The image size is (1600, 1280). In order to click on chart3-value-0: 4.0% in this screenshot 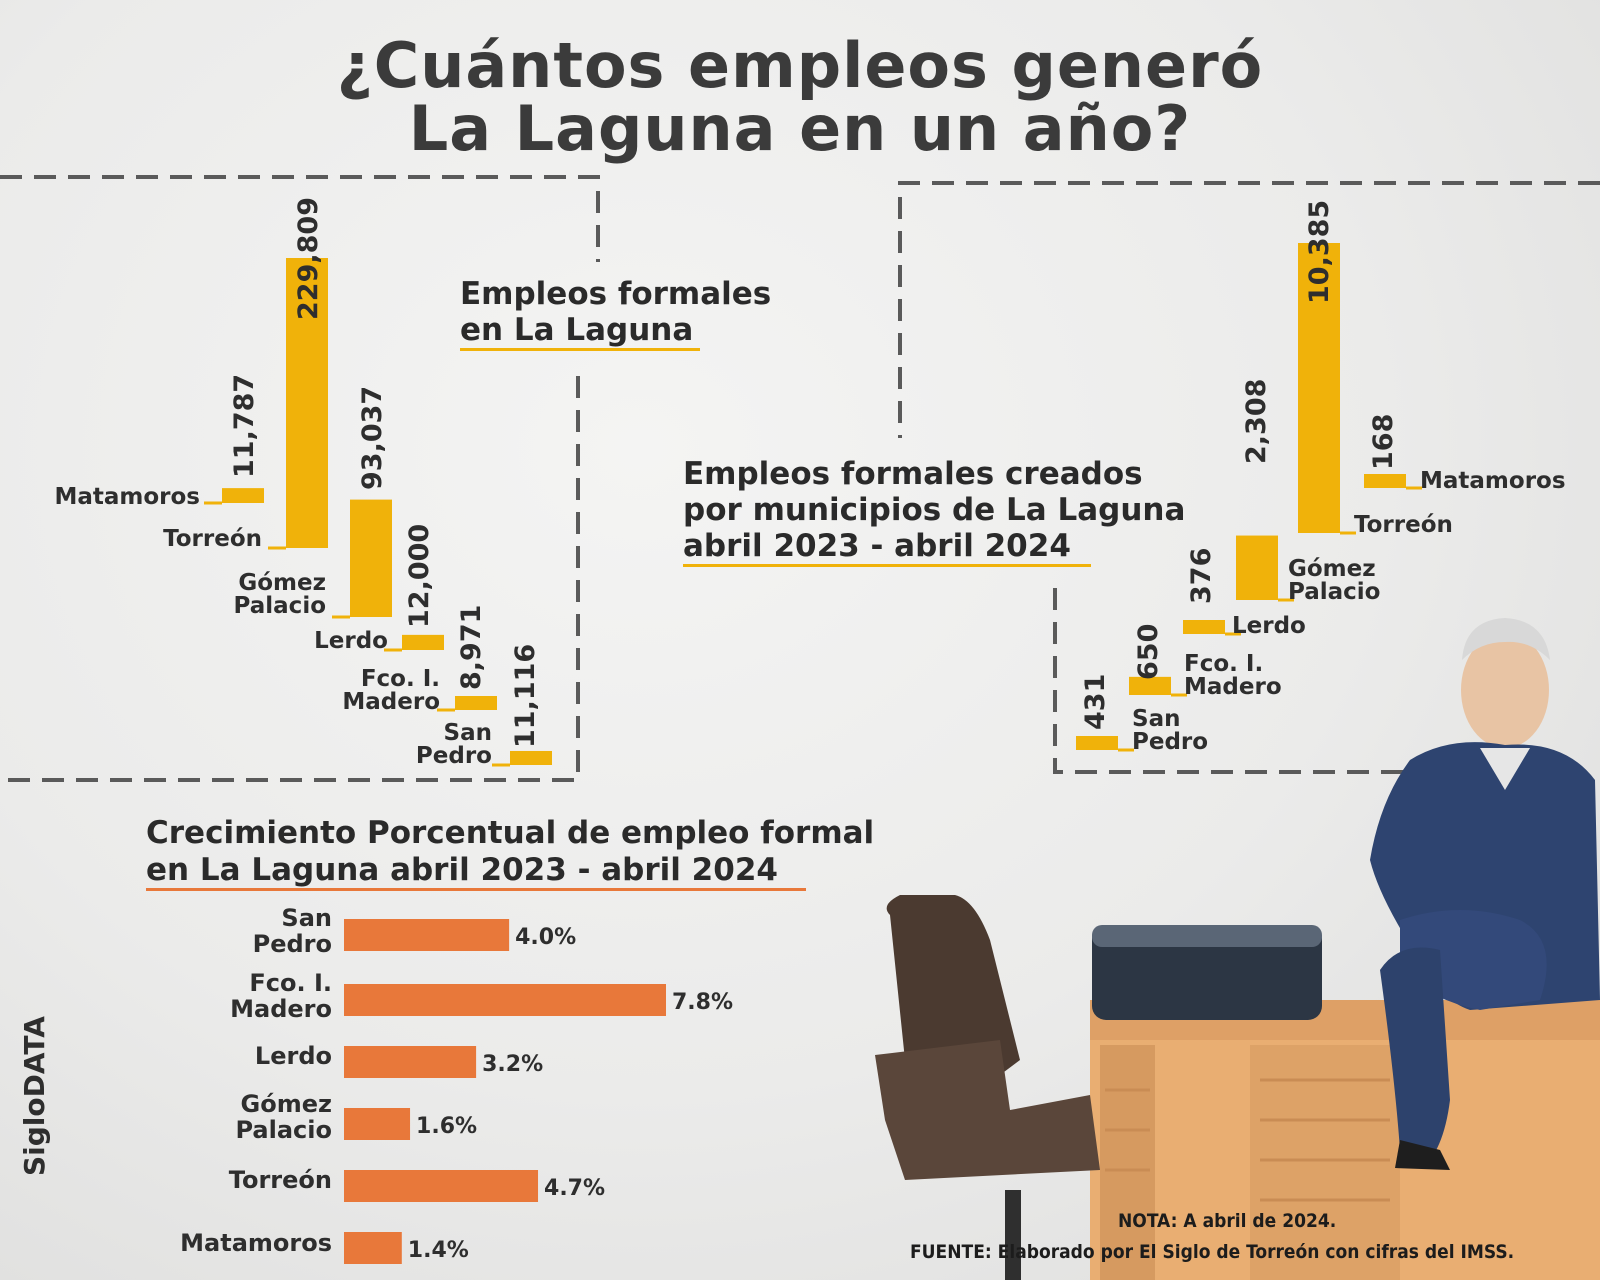, I will do `click(545, 937)`.